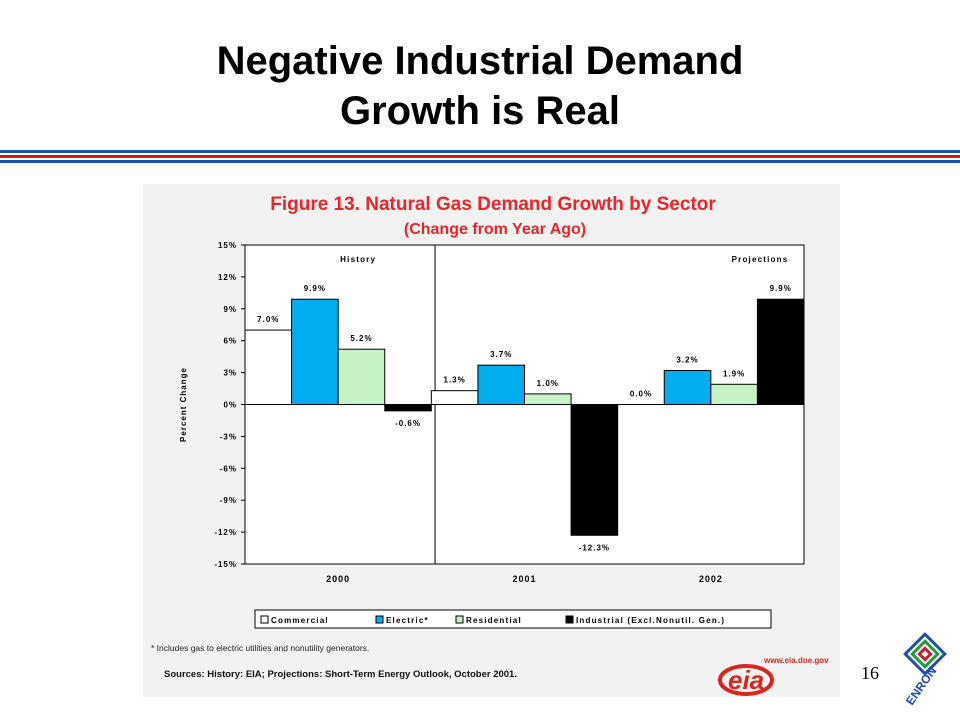 This screenshot has width=960, height=720. I want to click on bar-value-label: 1.0%, so click(548, 383).